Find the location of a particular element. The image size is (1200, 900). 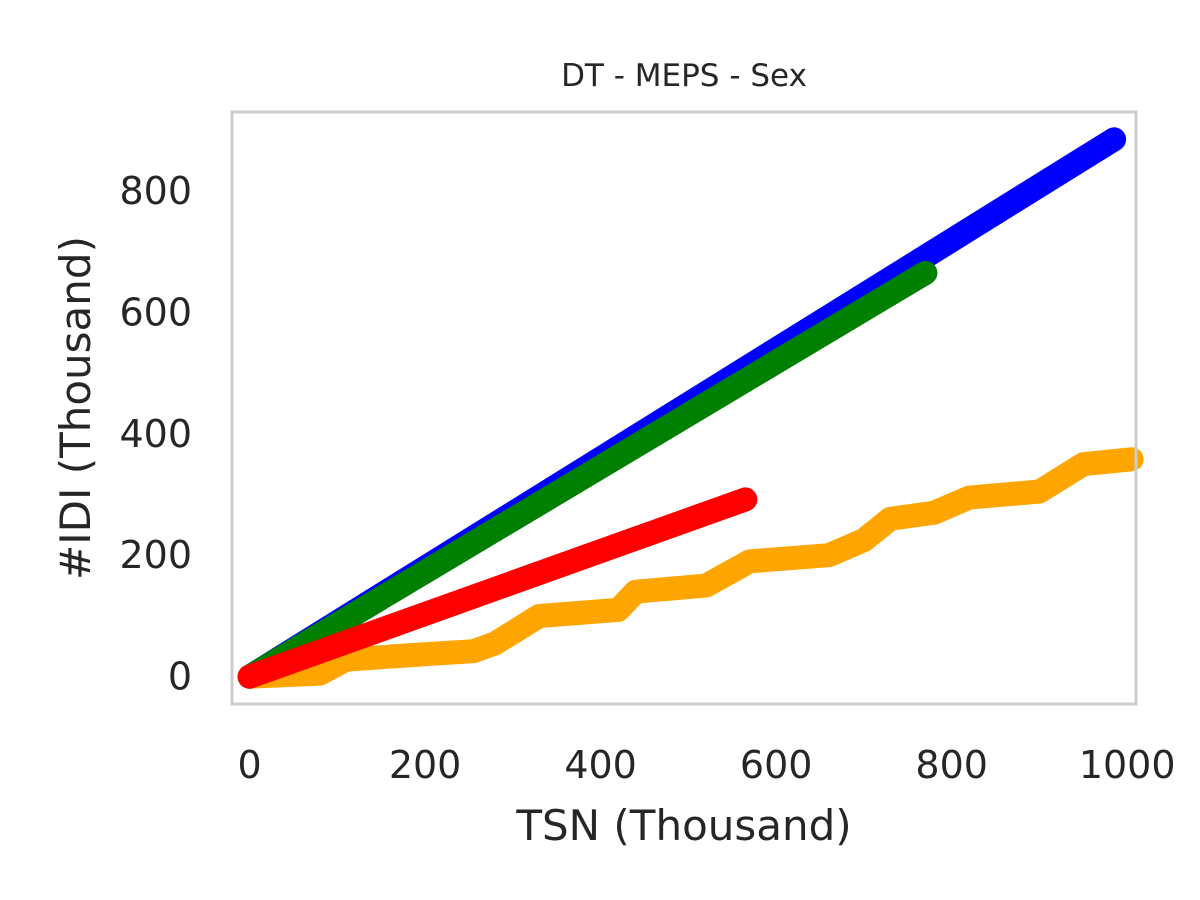

y-tick-label-2: 400 is located at coordinates (155, 434).